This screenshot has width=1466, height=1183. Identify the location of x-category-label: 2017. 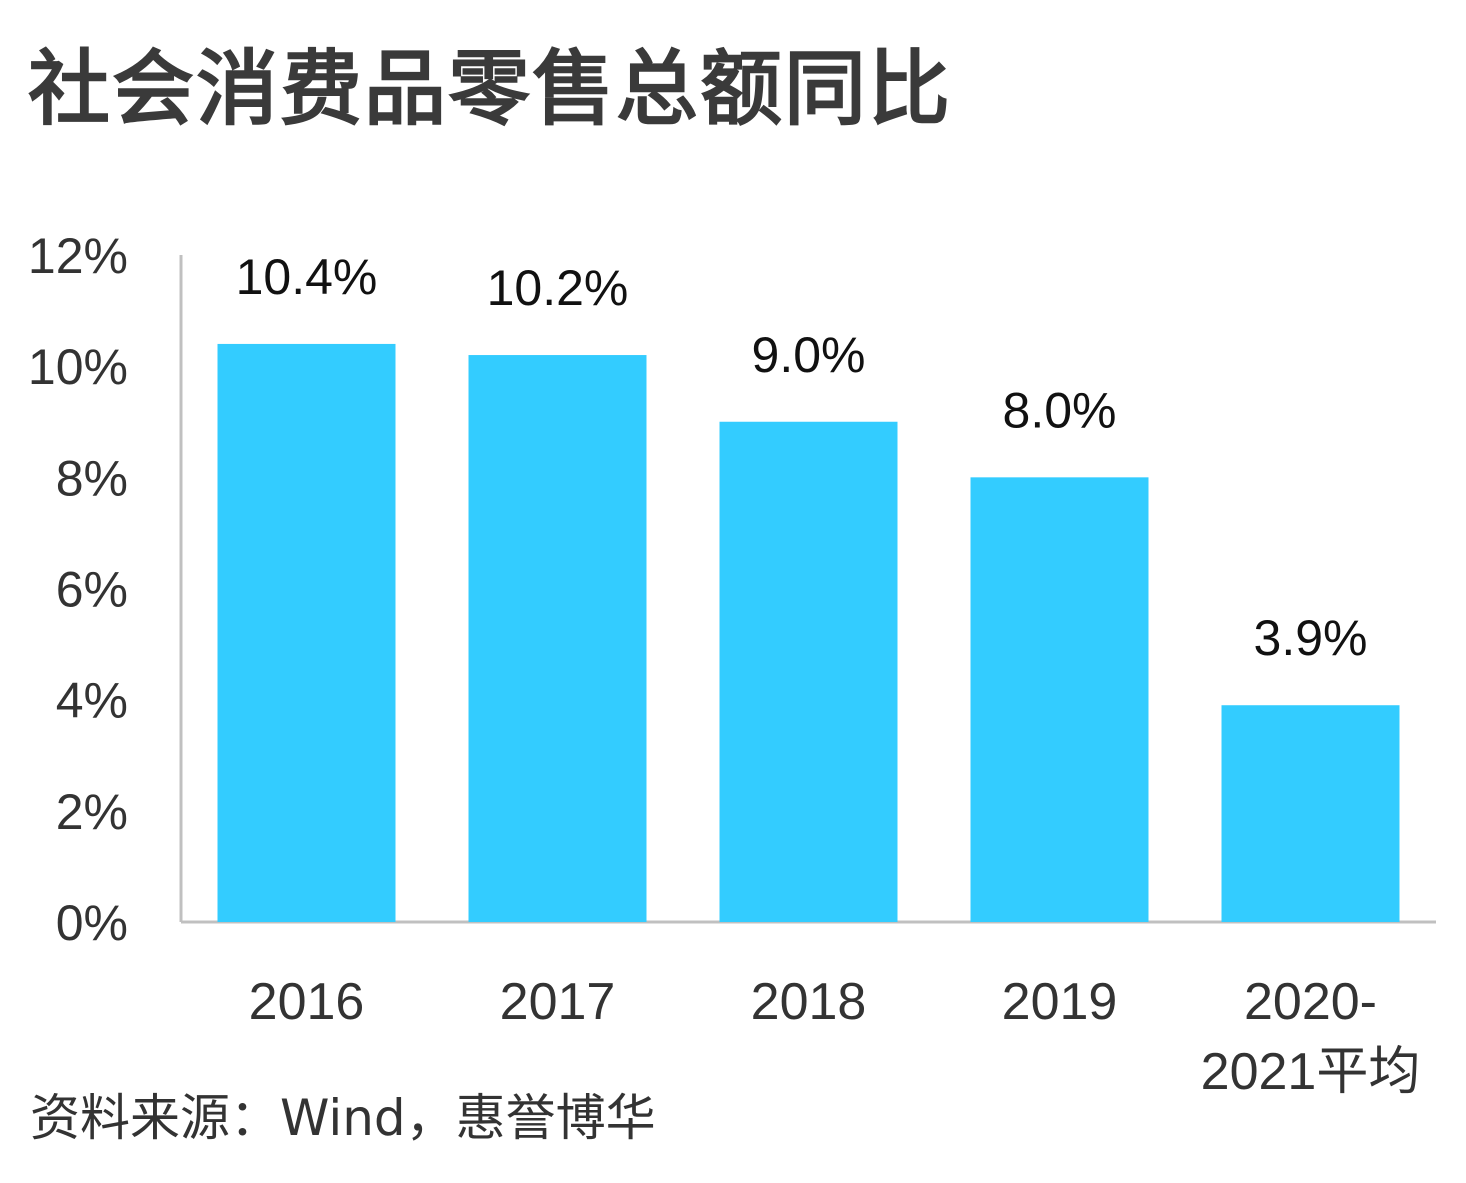
(558, 1002).